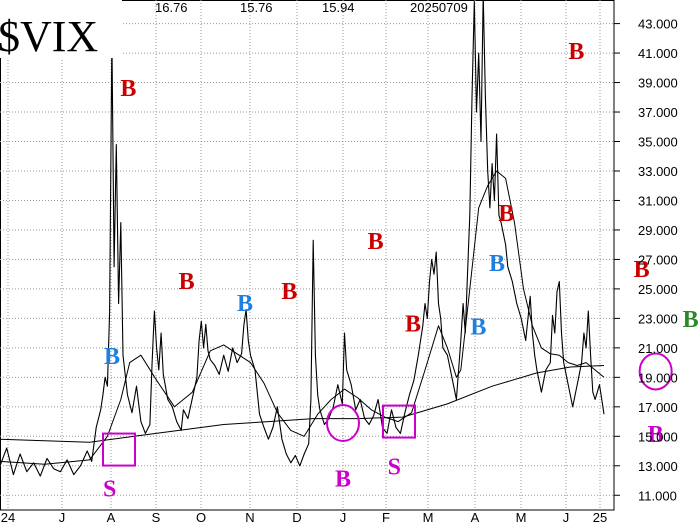 The image size is (700, 525). I want to click on y-tick-label: 11.000, so click(657, 495).